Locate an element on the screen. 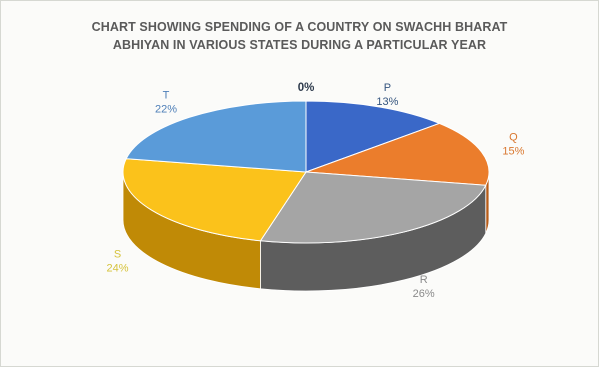 The height and width of the screenshot is (367, 599). category-label: S is located at coordinates (117, 255).